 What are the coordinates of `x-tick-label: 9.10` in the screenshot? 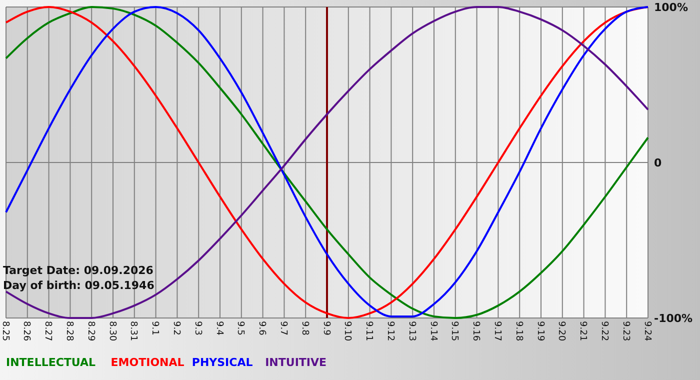 It's located at (347, 331).